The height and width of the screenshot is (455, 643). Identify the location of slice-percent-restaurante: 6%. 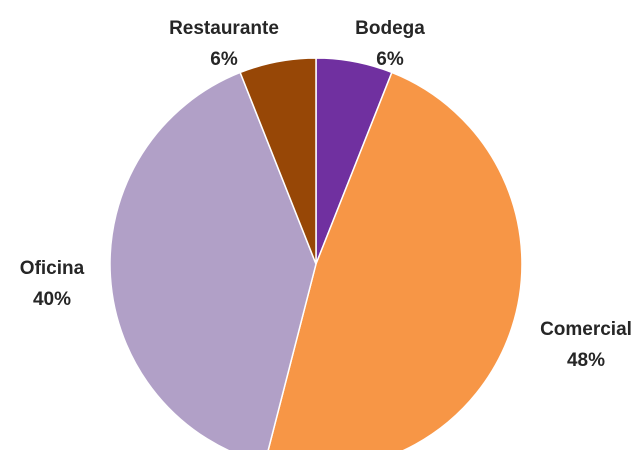
(224, 59).